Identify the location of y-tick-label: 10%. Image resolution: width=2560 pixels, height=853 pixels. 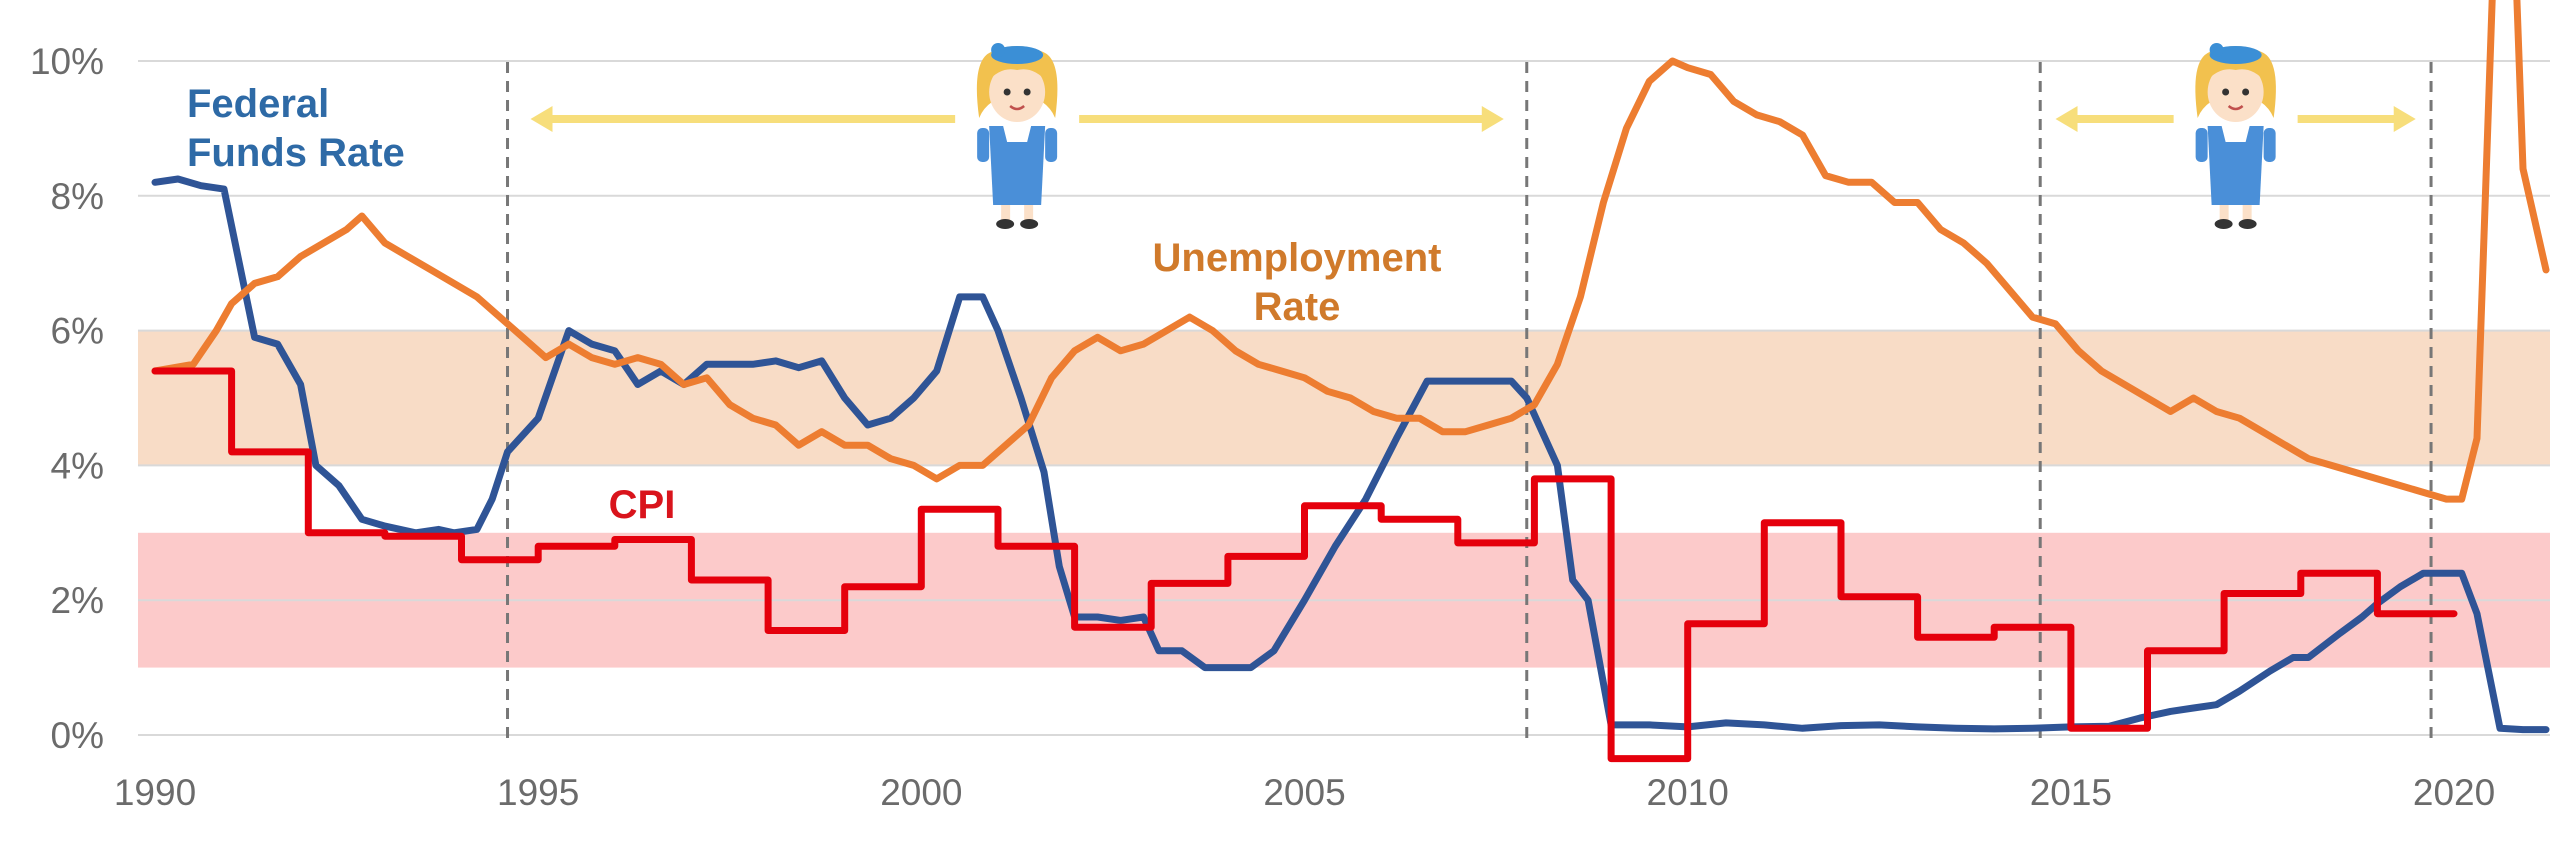
(67, 61).